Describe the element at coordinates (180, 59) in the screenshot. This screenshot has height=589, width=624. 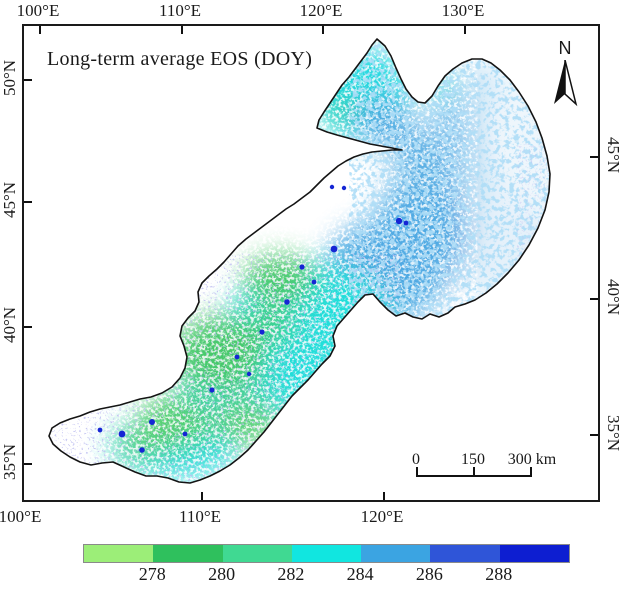
I see `map-title: Long-term average EOS (DOY)` at that location.